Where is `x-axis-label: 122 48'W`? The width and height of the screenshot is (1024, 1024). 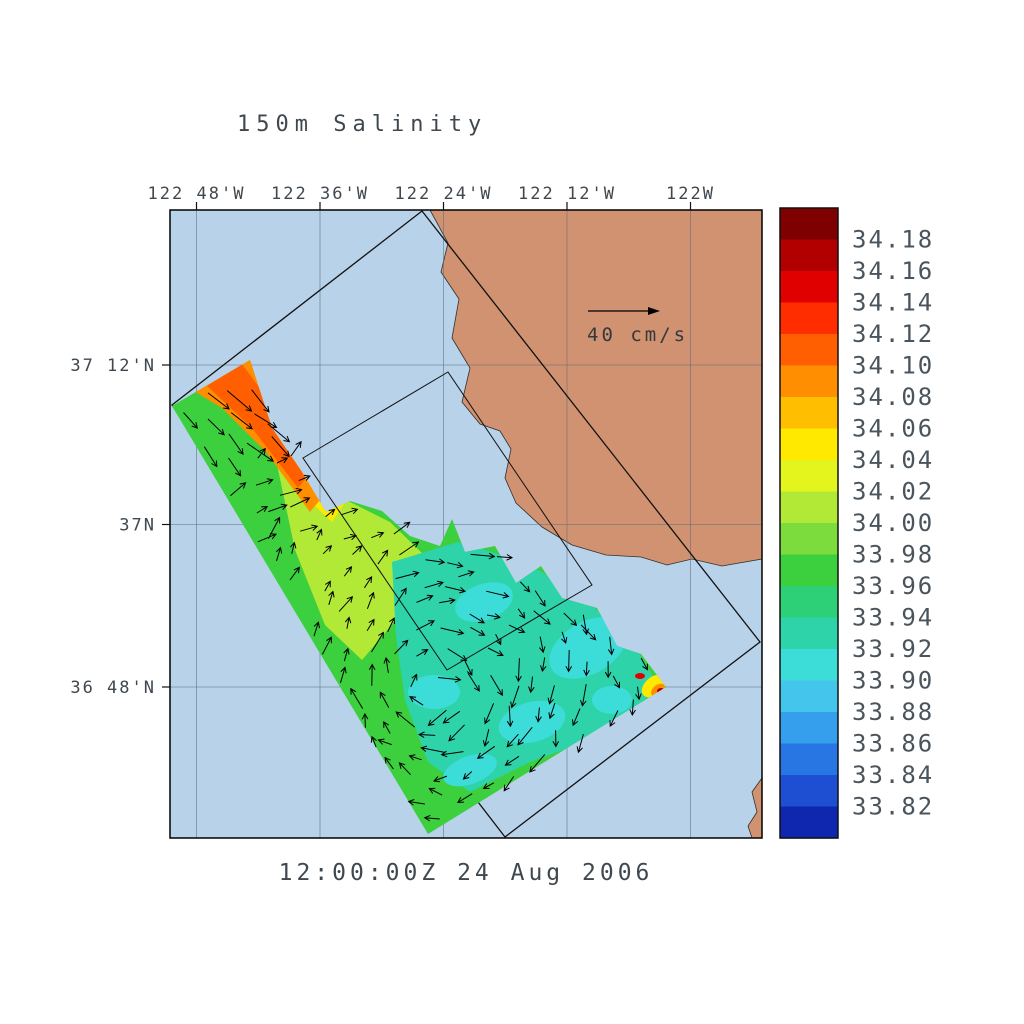
x-axis-label: 122 48'W is located at coordinates (197, 194).